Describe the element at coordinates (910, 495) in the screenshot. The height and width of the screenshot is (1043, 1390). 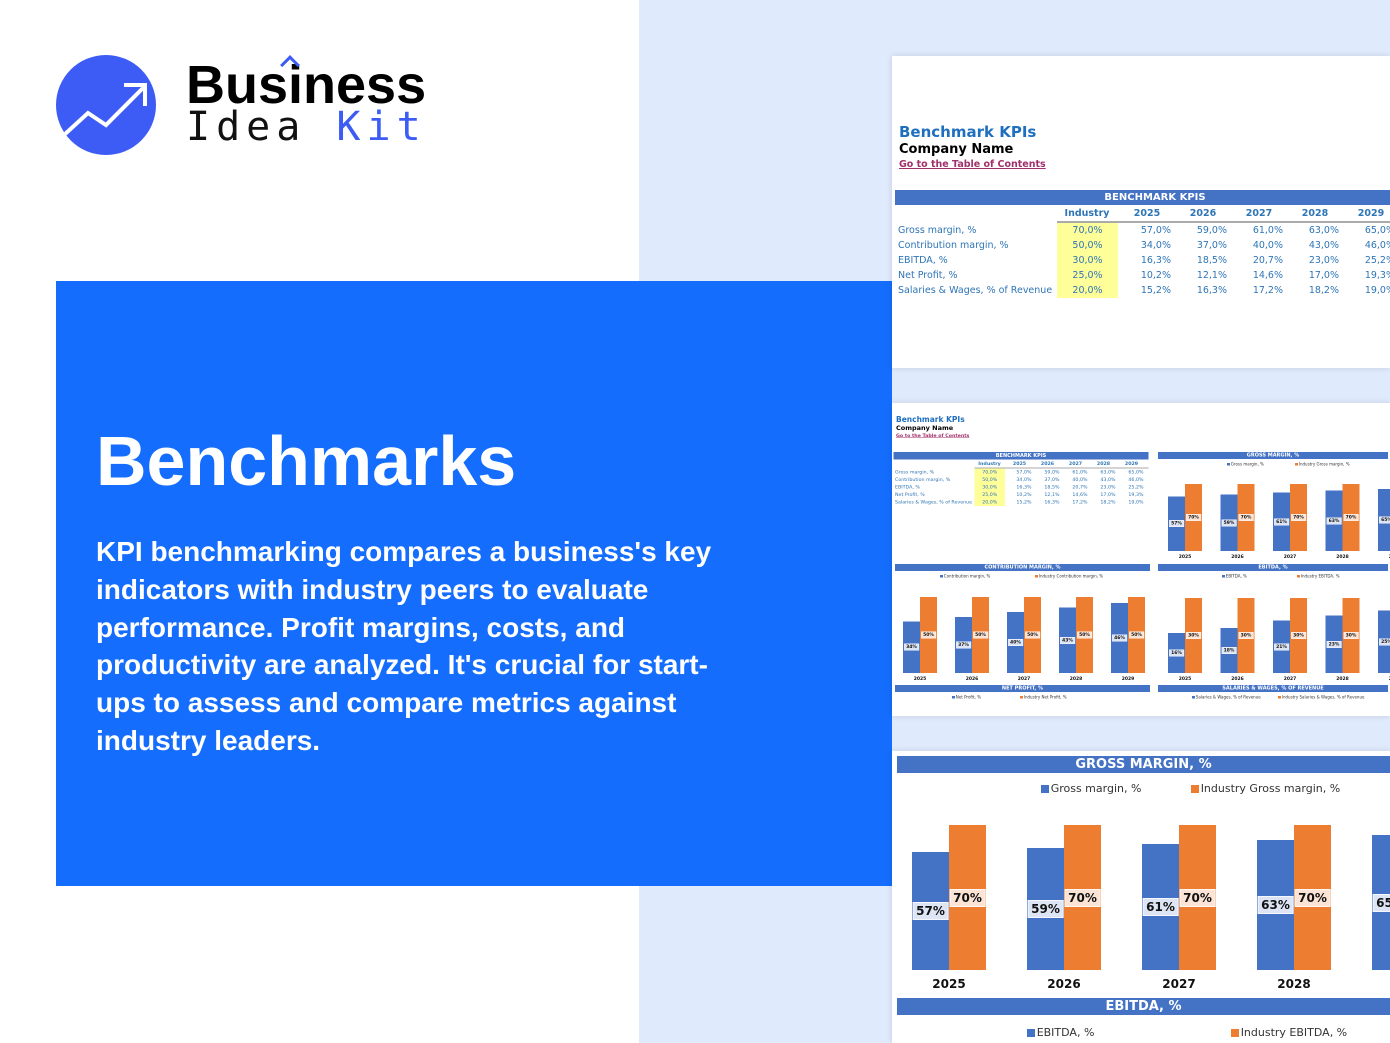
I see `row-label: Net Profit, %` at that location.